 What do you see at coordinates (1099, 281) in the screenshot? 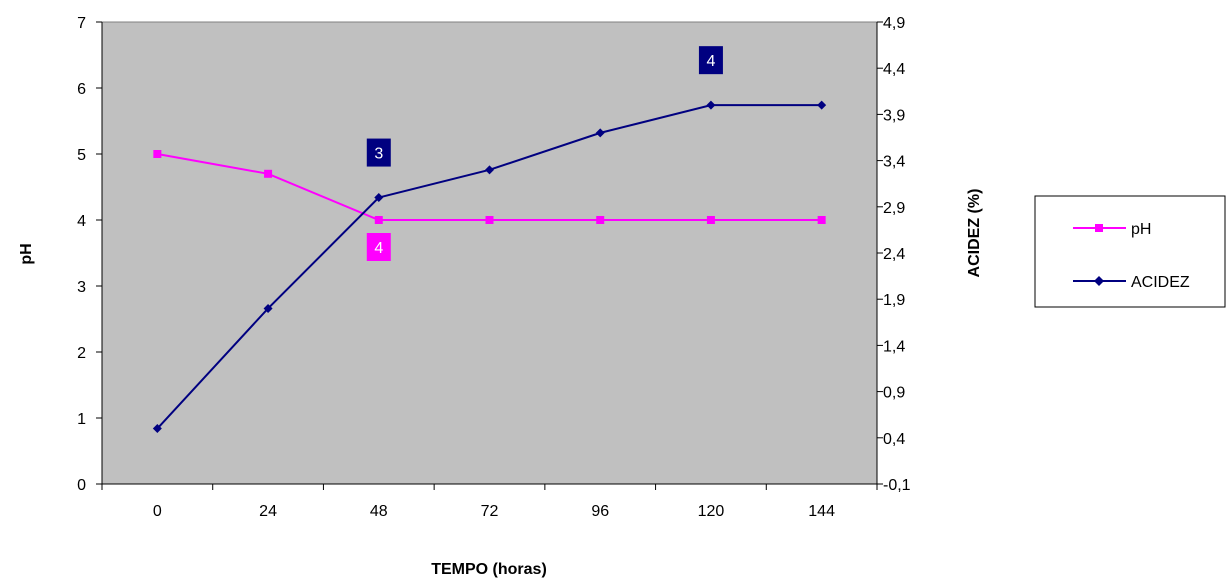
I see `legend-marker-acidez` at bounding box center [1099, 281].